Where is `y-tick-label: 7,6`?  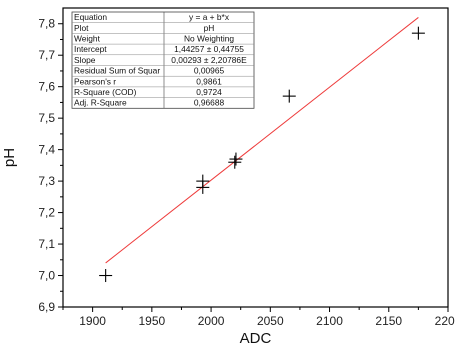
y-tick-label: 7,6 is located at coordinates (46, 87).